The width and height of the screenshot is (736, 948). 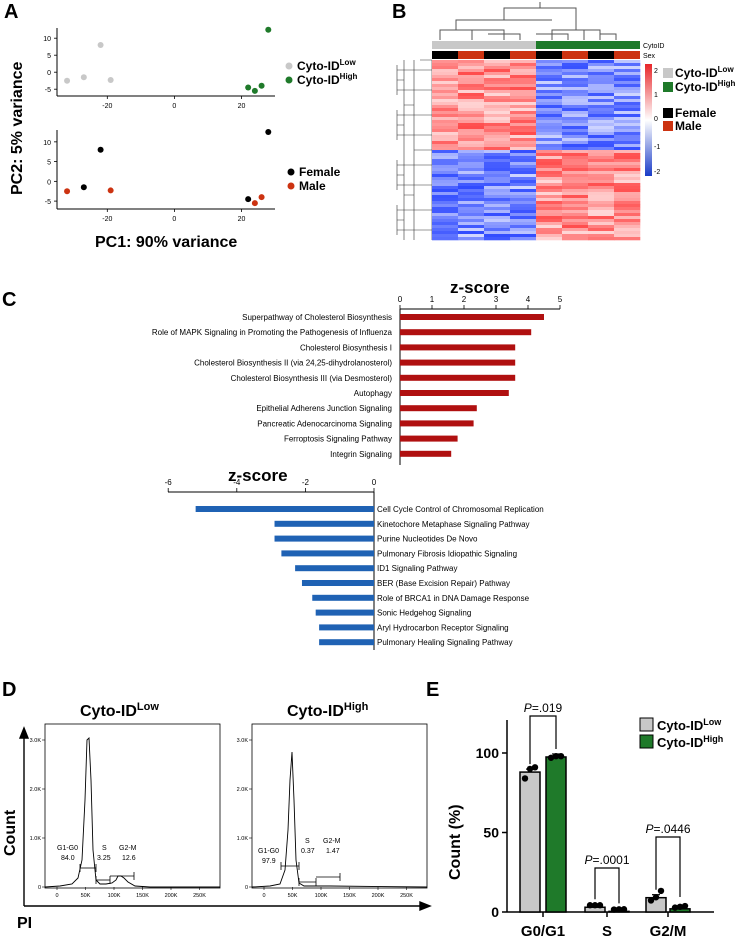 What do you see at coordinates (443, 583) in the screenshot?
I see `neg-bar-label: BER (Base Excision Repair) Pathway` at bounding box center [443, 583].